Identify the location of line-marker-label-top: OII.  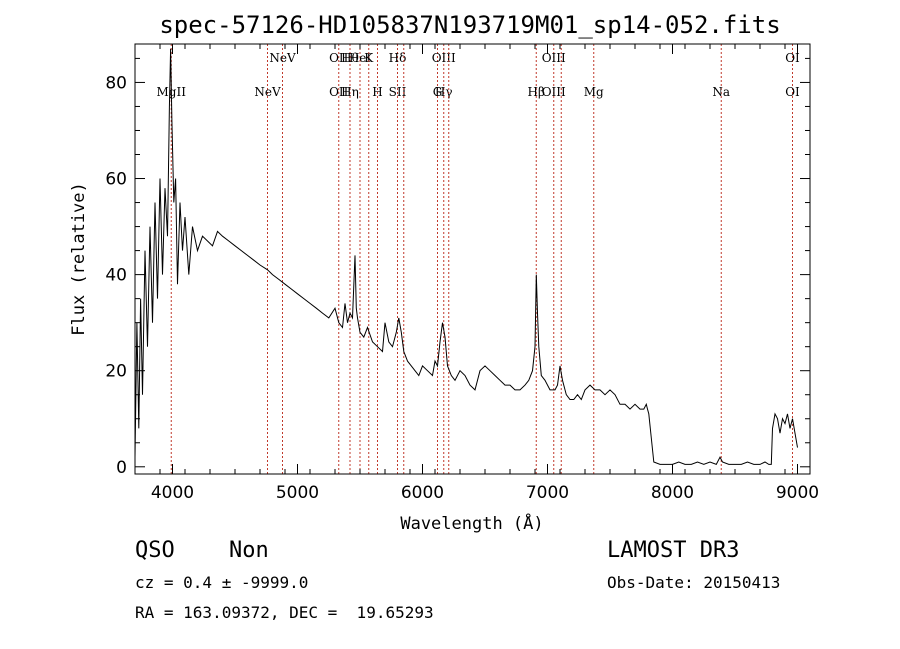
(339, 58).